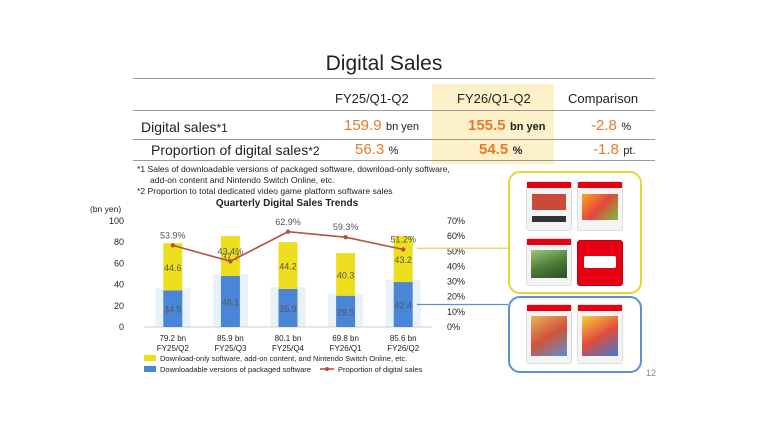 Image resolution: width=768 pixels, height=431 pixels. I want to click on bar-label-packaged: 42.4, so click(403, 306).